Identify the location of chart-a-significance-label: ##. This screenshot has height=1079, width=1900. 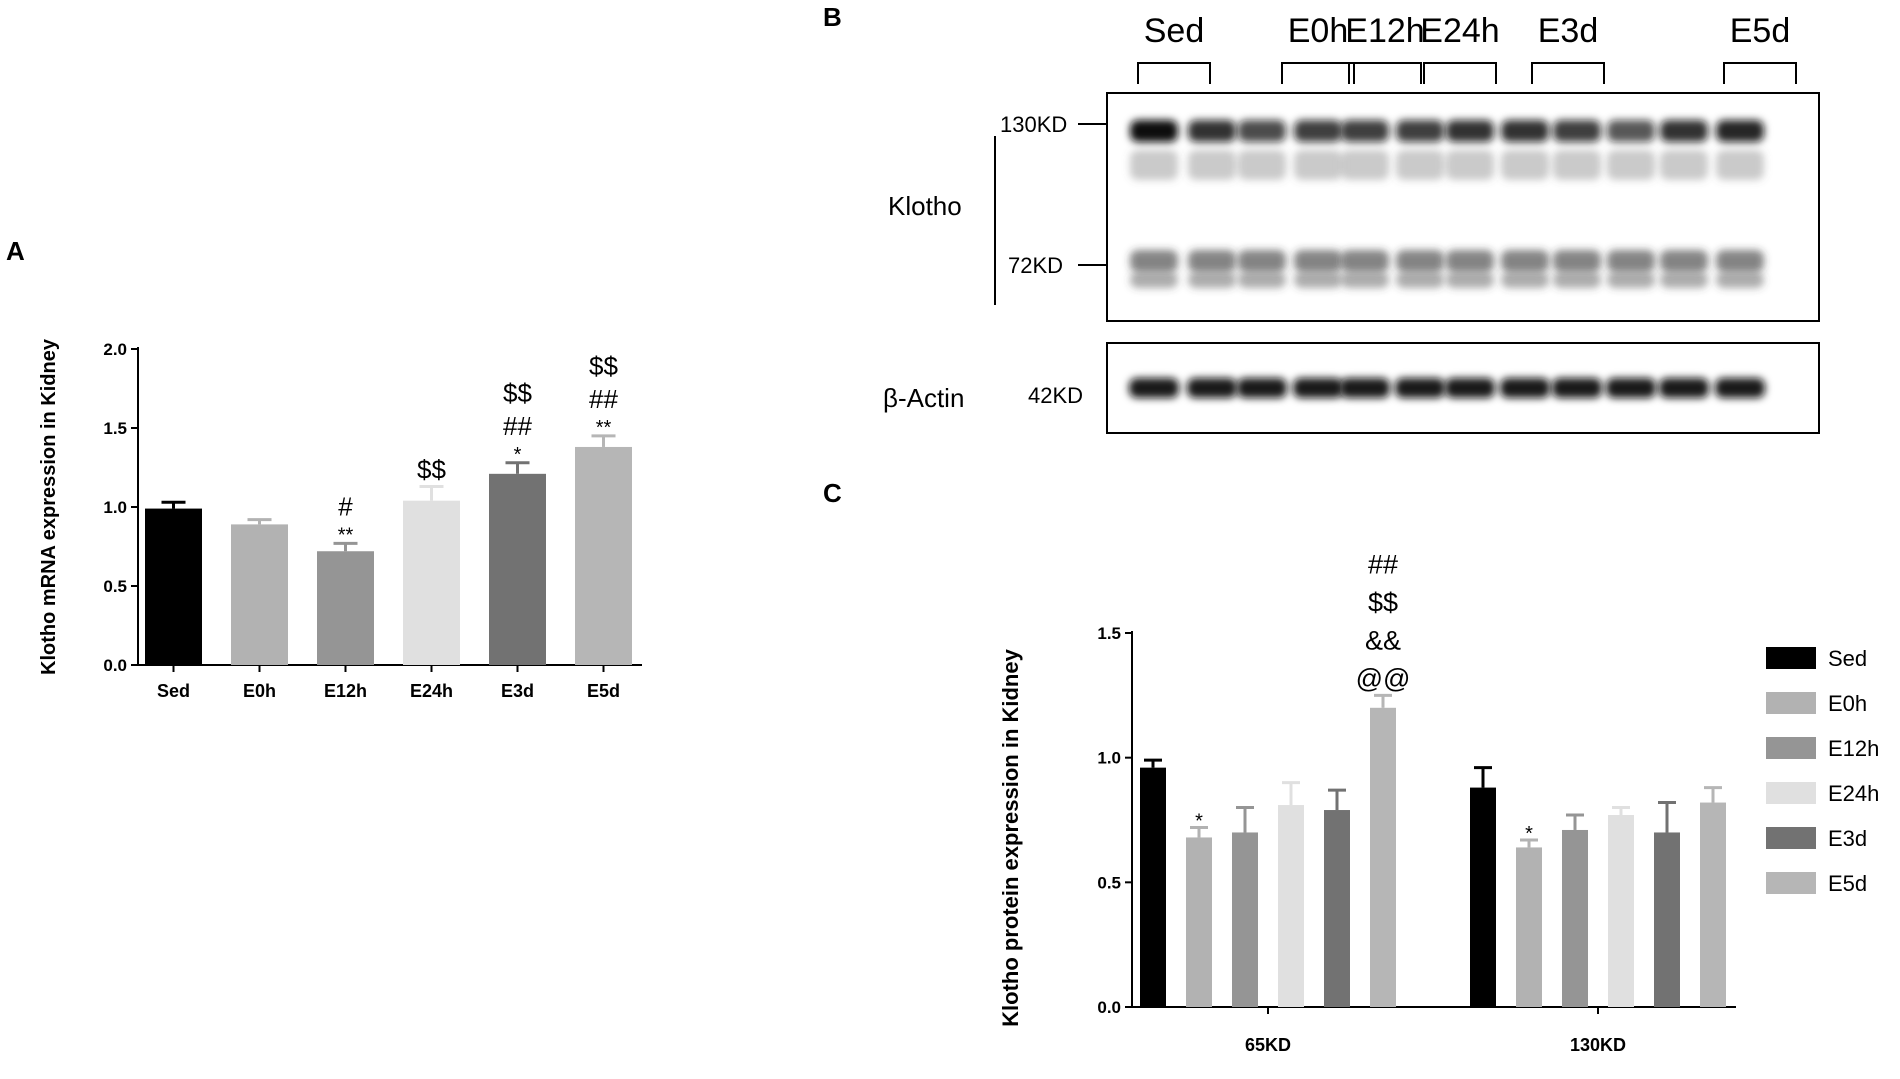
(517, 426).